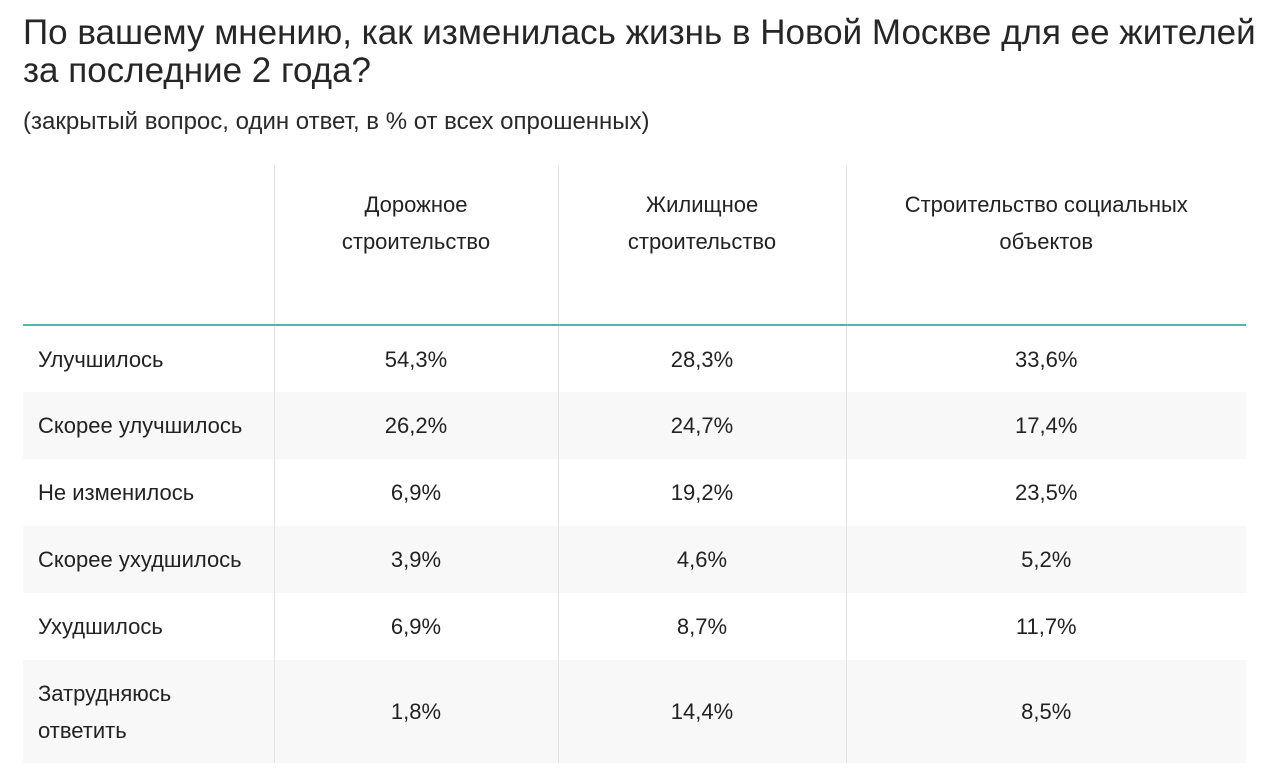 The width and height of the screenshot is (1280, 768). I want to click on table-cell: 19,2%, so click(701, 492).